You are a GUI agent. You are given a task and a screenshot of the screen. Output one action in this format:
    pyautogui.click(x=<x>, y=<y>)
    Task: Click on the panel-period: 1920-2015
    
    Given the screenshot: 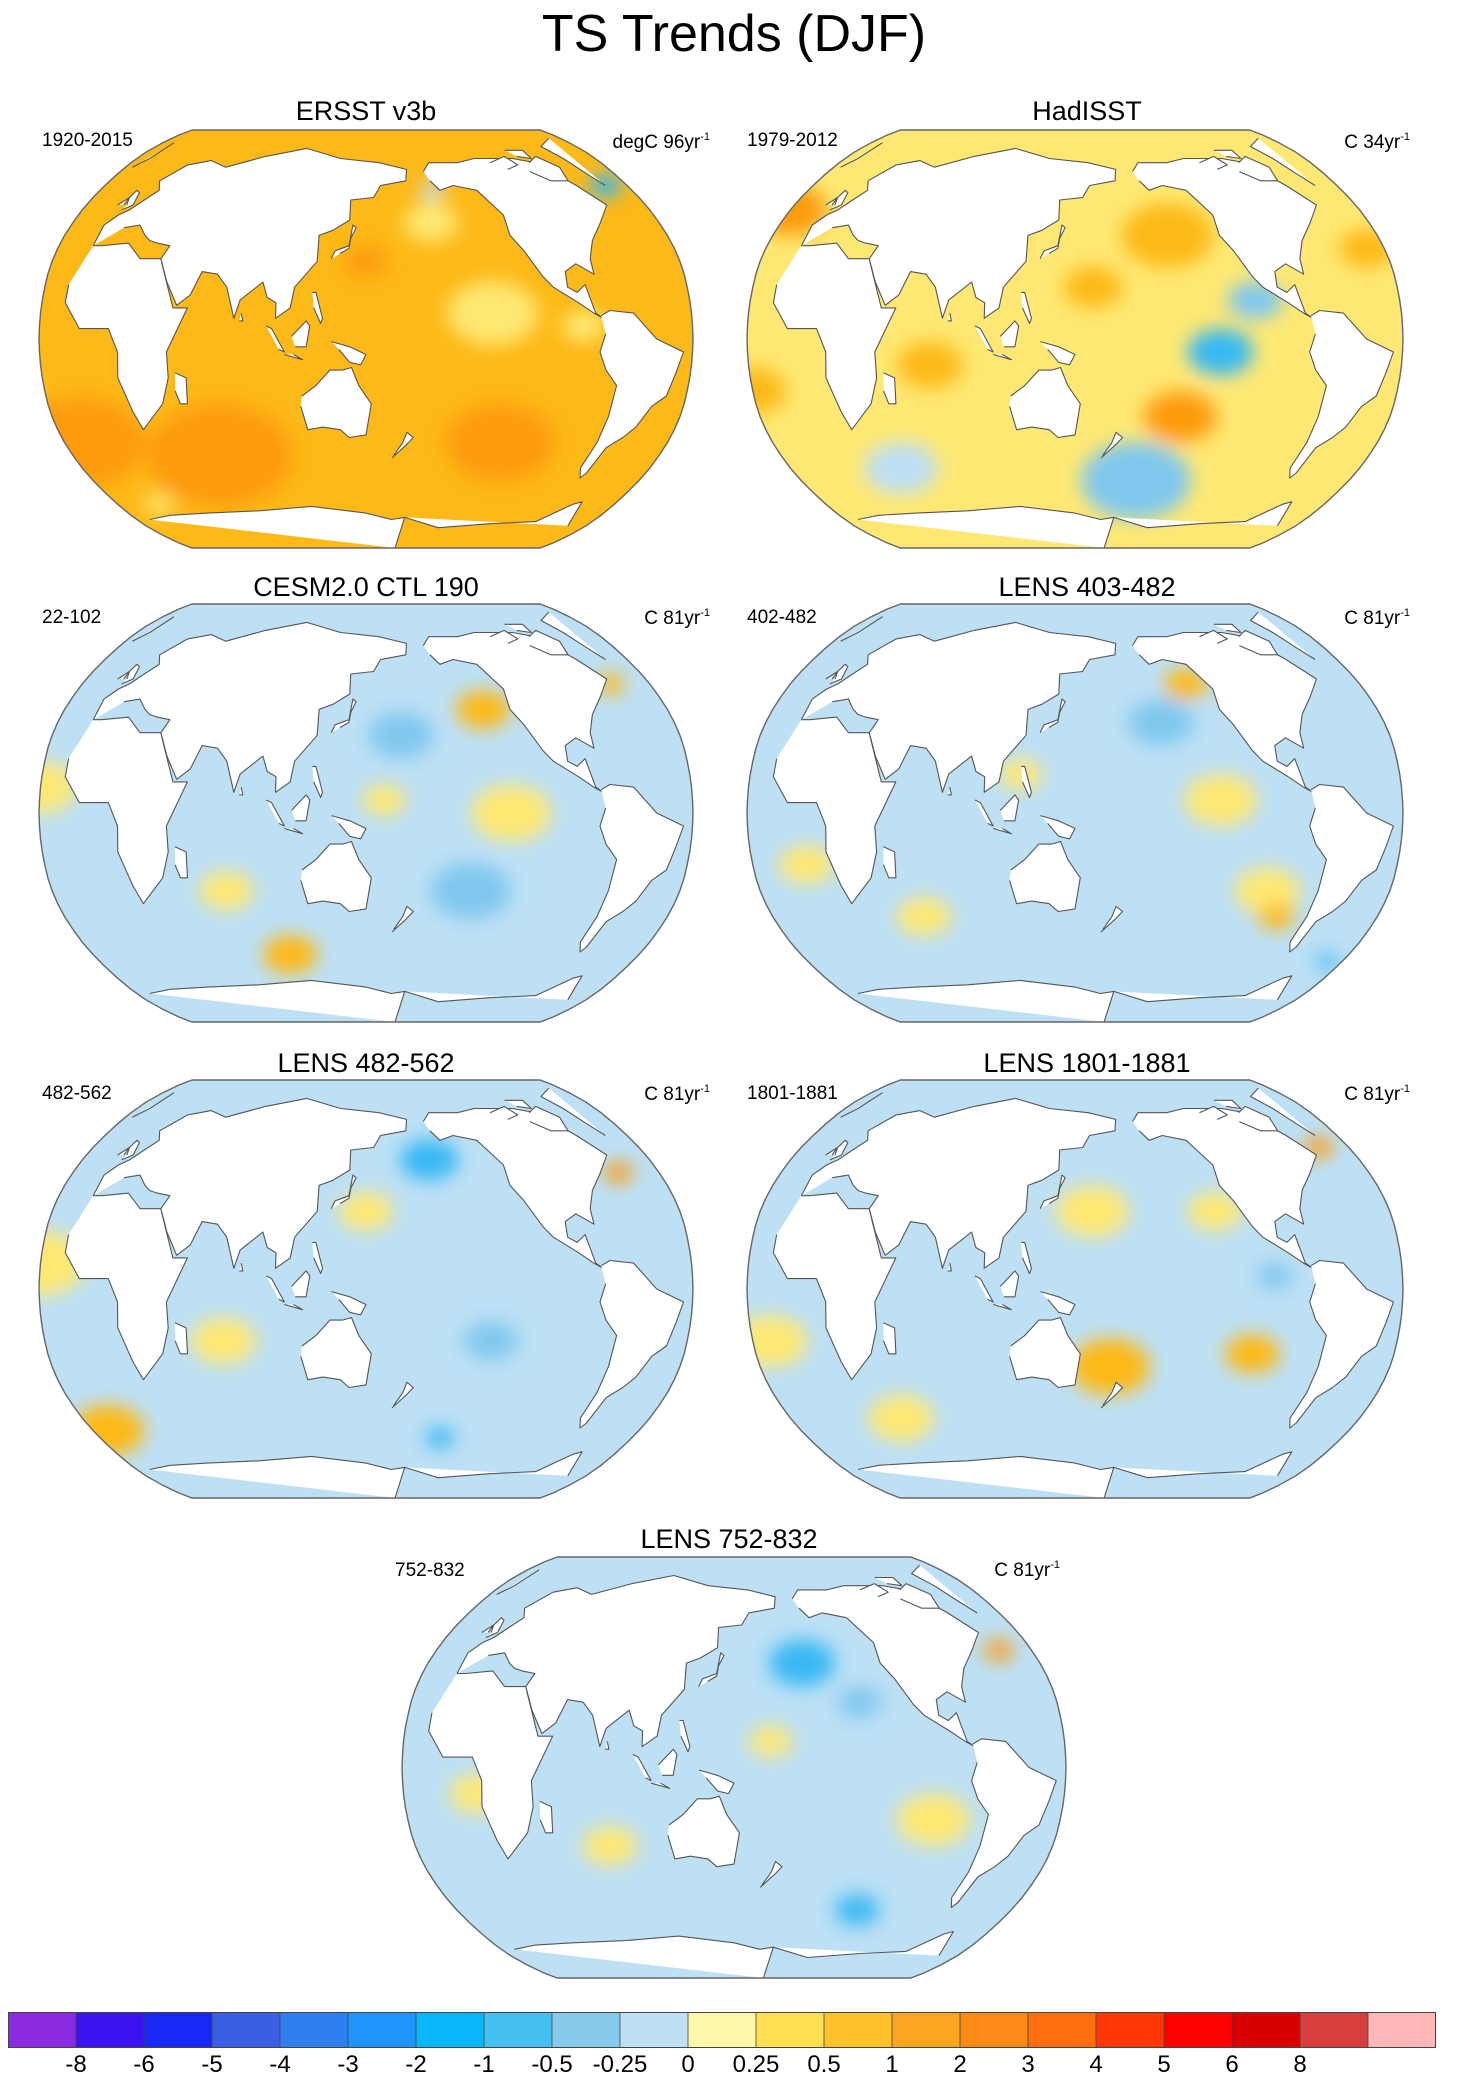 What is the action you would take?
    pyautogui.click(x=87, y=140)
    